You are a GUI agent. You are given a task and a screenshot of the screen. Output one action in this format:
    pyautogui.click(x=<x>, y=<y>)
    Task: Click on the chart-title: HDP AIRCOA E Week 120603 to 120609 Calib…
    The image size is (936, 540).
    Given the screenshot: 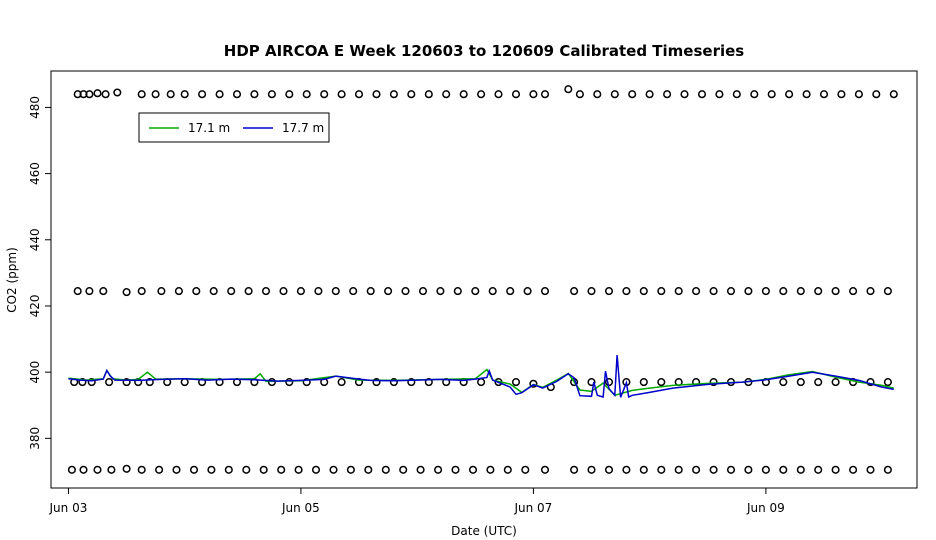 What is the action you would take?
    pyautogui.click(x=484, y=51)
    